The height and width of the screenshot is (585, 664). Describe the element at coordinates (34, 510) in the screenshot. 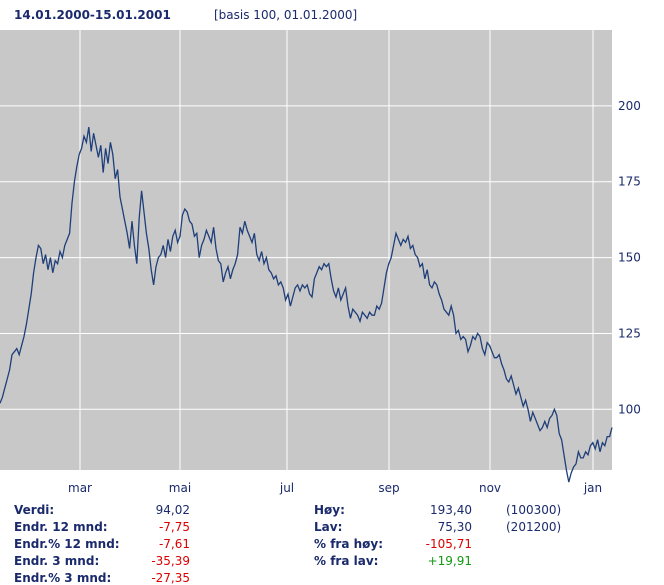

I see `stat-label: Verdi:` at that location.